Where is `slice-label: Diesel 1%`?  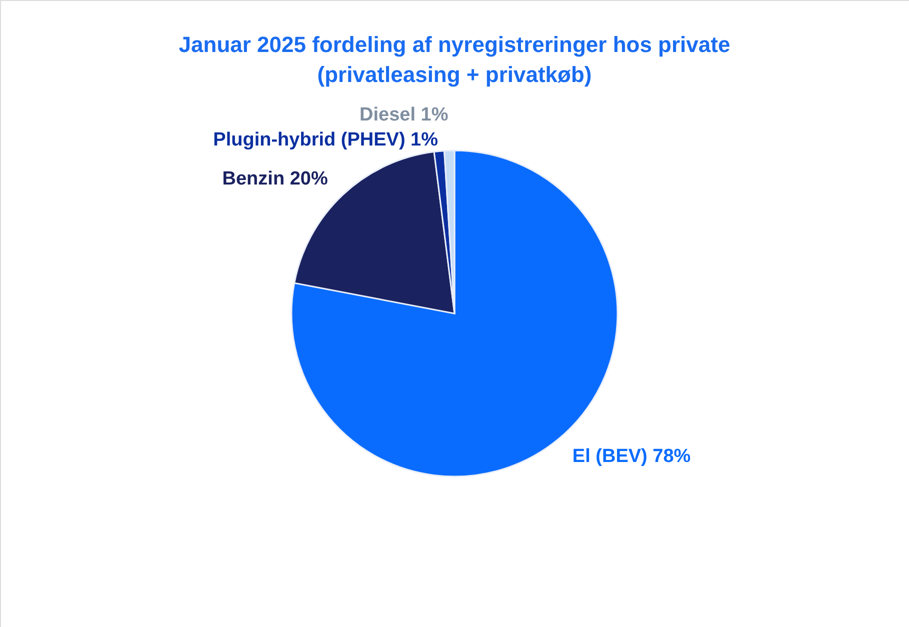
slice-label: Diesel 1% is located at coordinates (404, 115).